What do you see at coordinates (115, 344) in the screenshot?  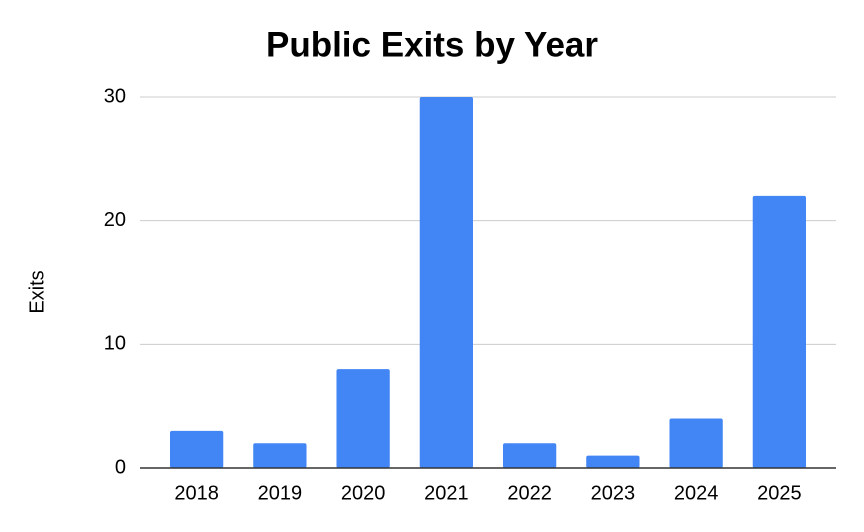 I see `y-tick-label: 10` at bounding box center [115, 344].